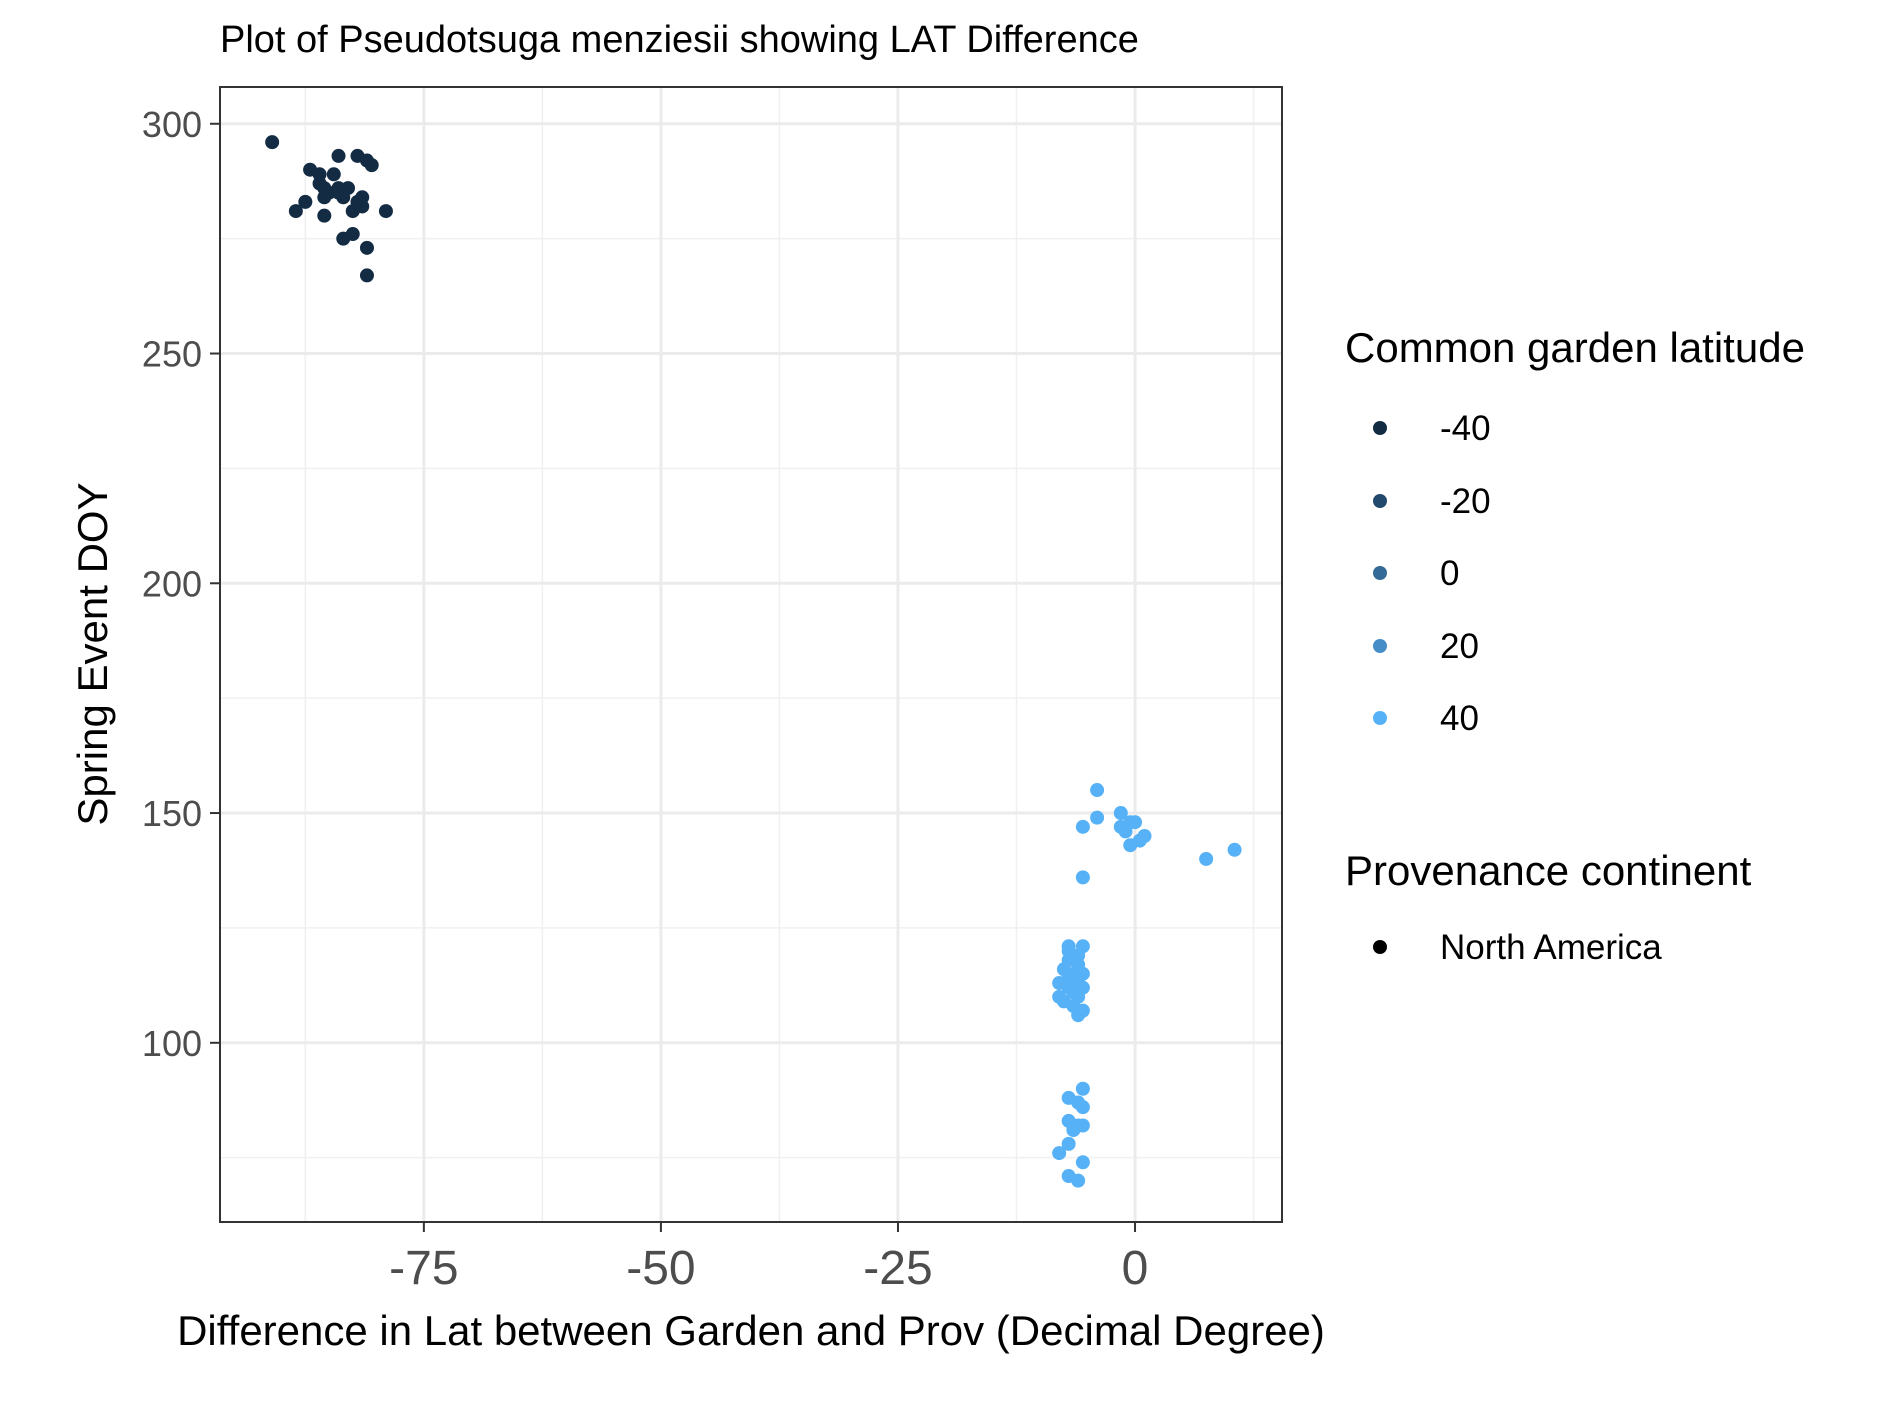  What do you see at coordinates (660, 1268) in the screenshot?
I see `x-tick-label: -50` at bounding box center [660, 1268].